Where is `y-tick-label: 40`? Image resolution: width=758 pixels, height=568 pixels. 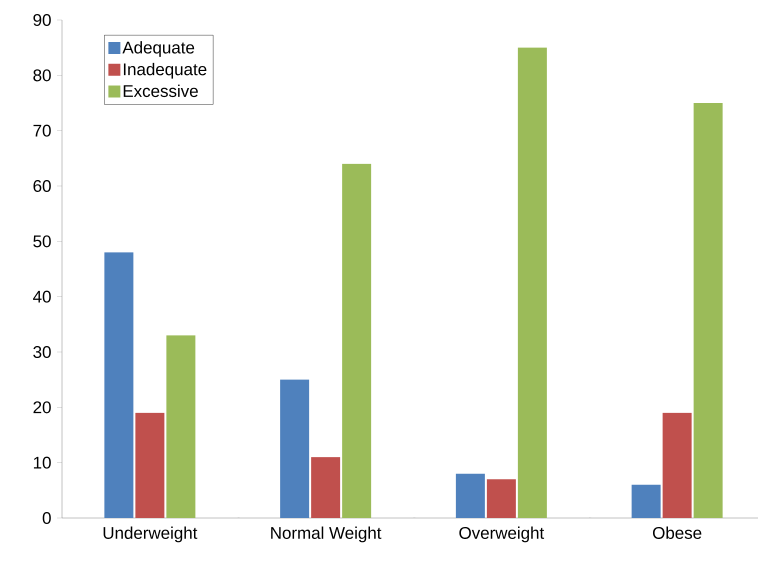
y-tick-label: 40 is located at coordinates (42, 296).